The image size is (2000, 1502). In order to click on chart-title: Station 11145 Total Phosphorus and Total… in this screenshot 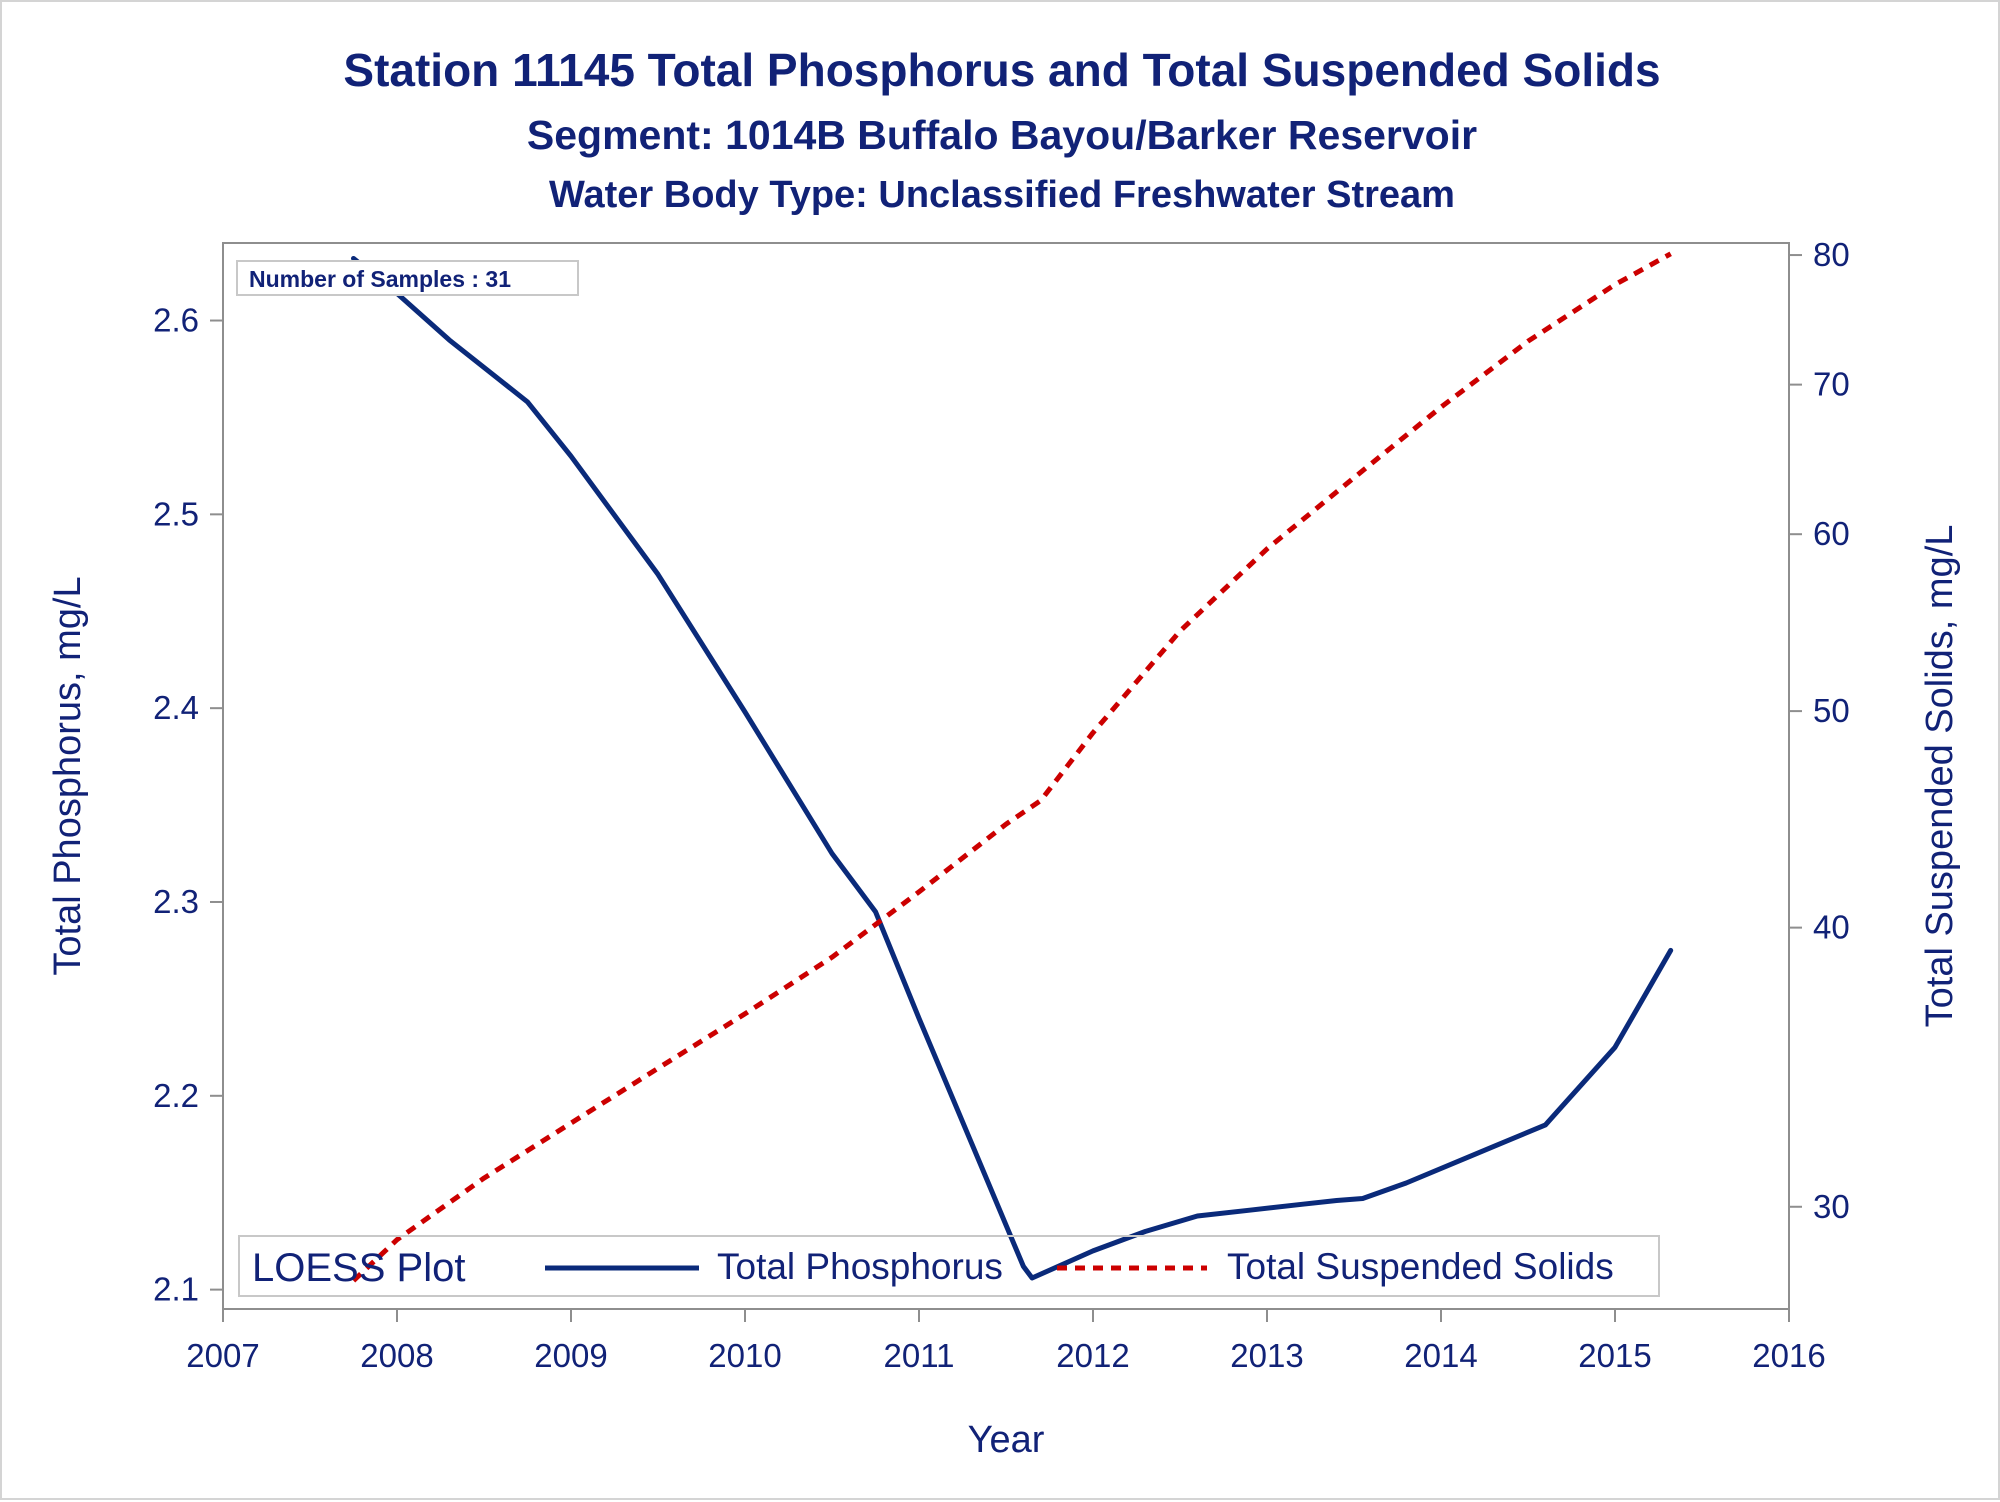, I will do `click(1001, 70)`.